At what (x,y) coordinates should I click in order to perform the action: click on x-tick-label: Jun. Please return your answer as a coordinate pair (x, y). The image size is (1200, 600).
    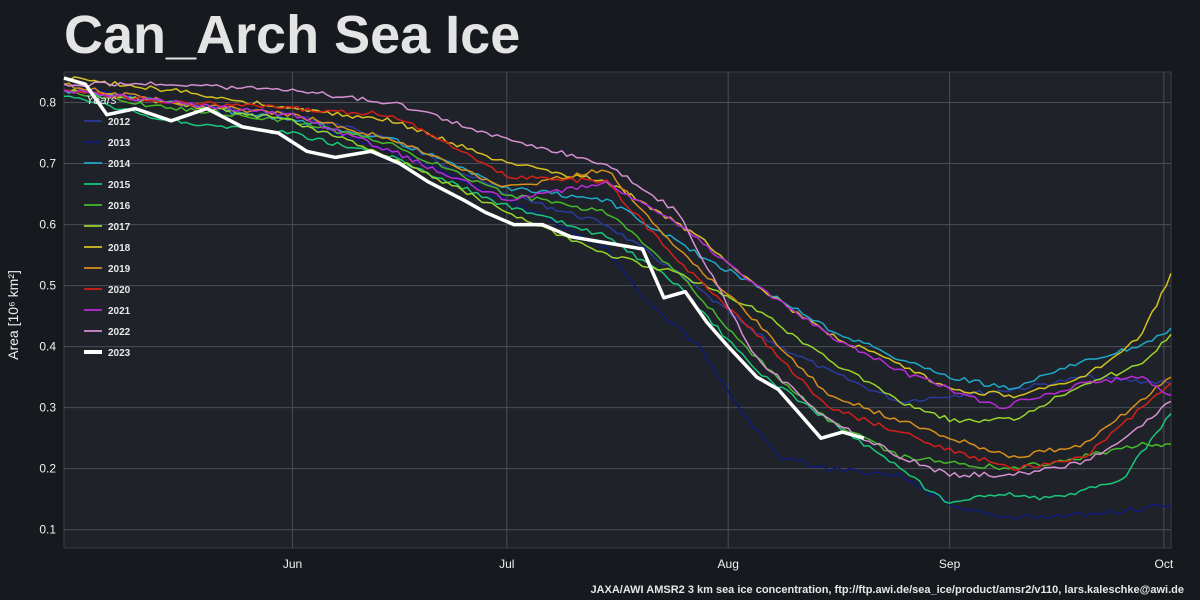
    Looking at the image, I should click on (292, 564).